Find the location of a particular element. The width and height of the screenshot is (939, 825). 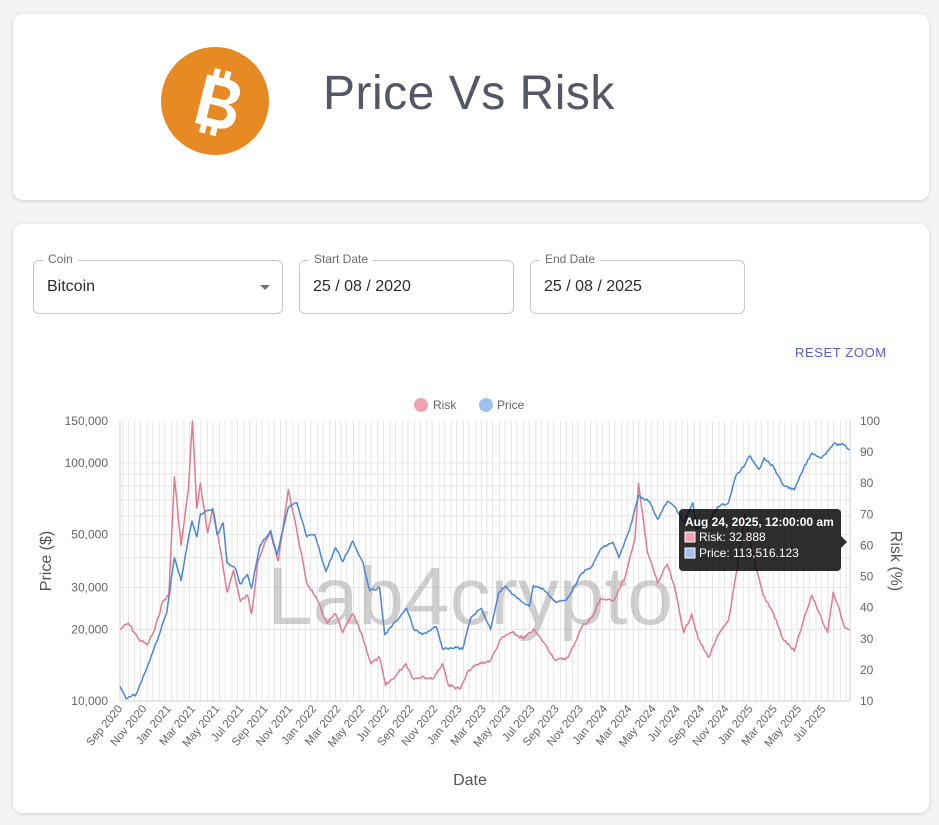

y-right-tick-label: 70 is located at coordinates (867, 514).